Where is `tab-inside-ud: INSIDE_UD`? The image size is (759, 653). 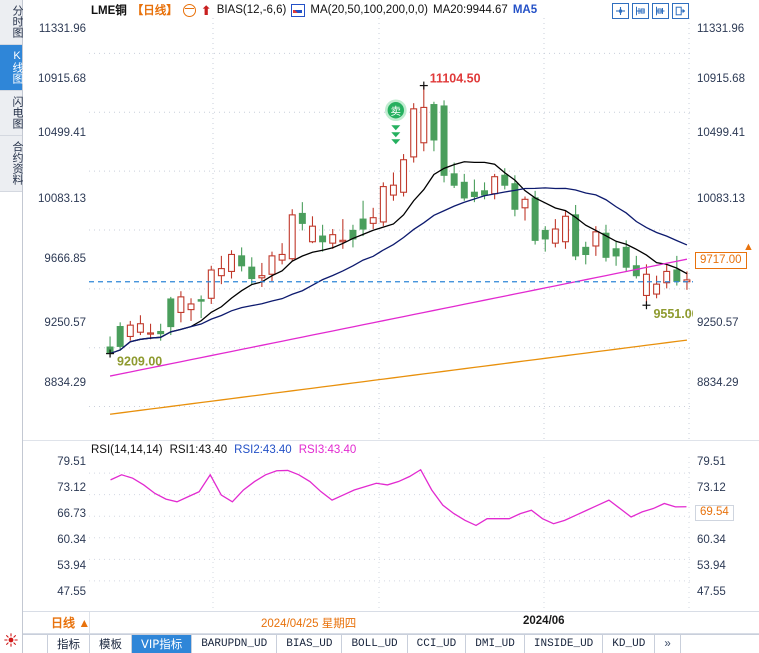 tab-inside-ud: INSIDE_UD is located at coordinates (564, 644).